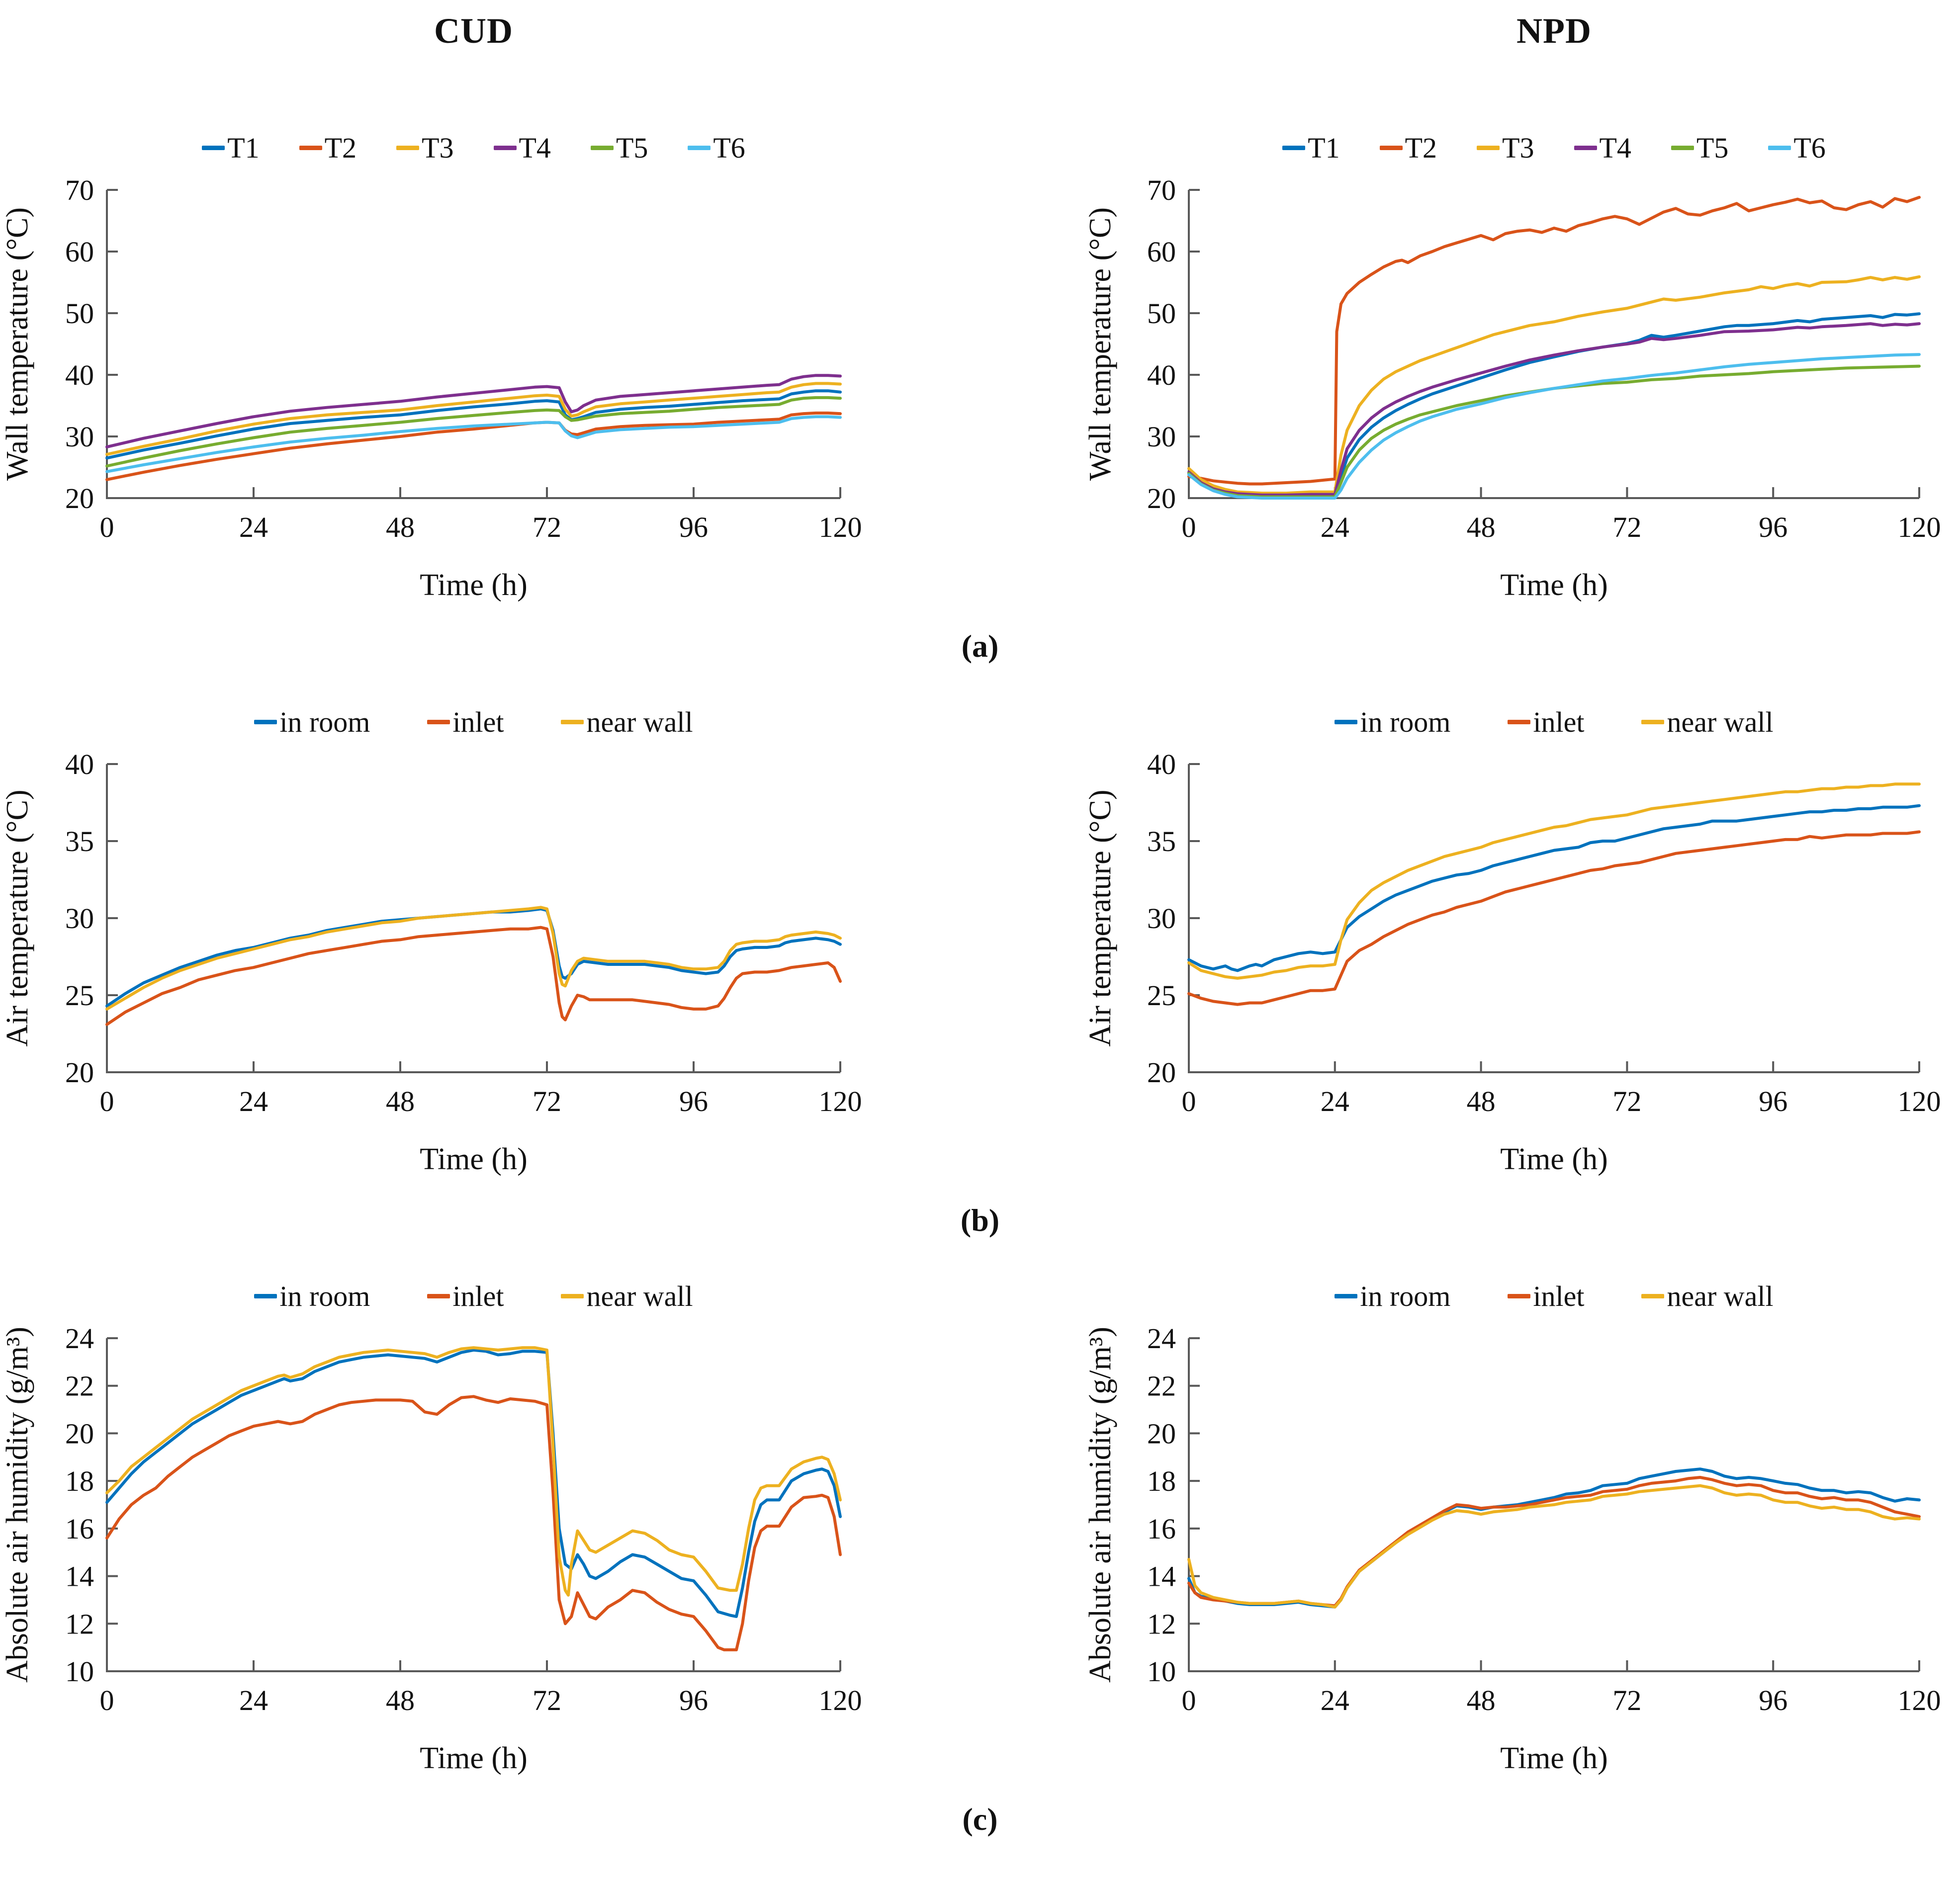 This screenshot has width=1960, height=1884. I want to click on legend-label: T2, so click(1421, 148).